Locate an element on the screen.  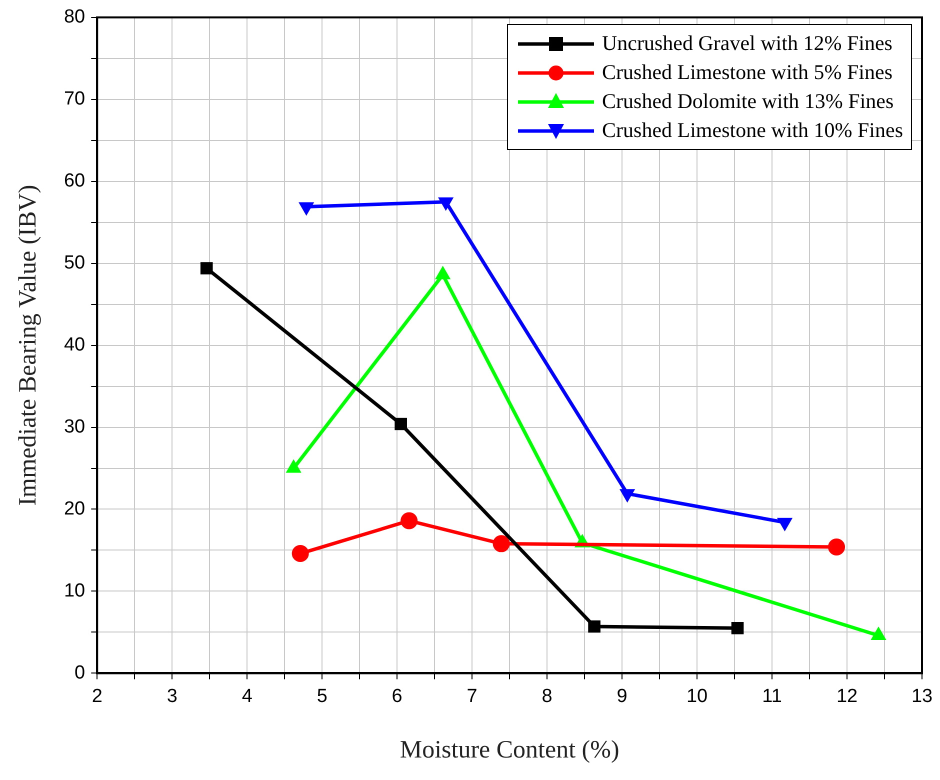
legend-label: Crushed Limestone with 10% Fines is located at coordinates (752, 130).